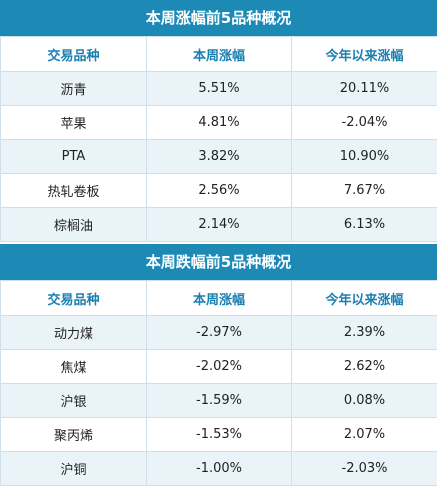  I want to click on weekly-change-cell: -1.59%, so click(219, 400).